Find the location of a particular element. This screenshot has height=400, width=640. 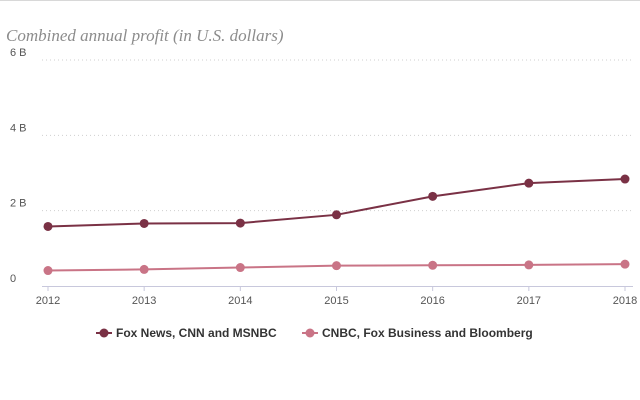

legend-label: CNBC, Fox Business and Bloomberg is located at coordinates (427, 333).